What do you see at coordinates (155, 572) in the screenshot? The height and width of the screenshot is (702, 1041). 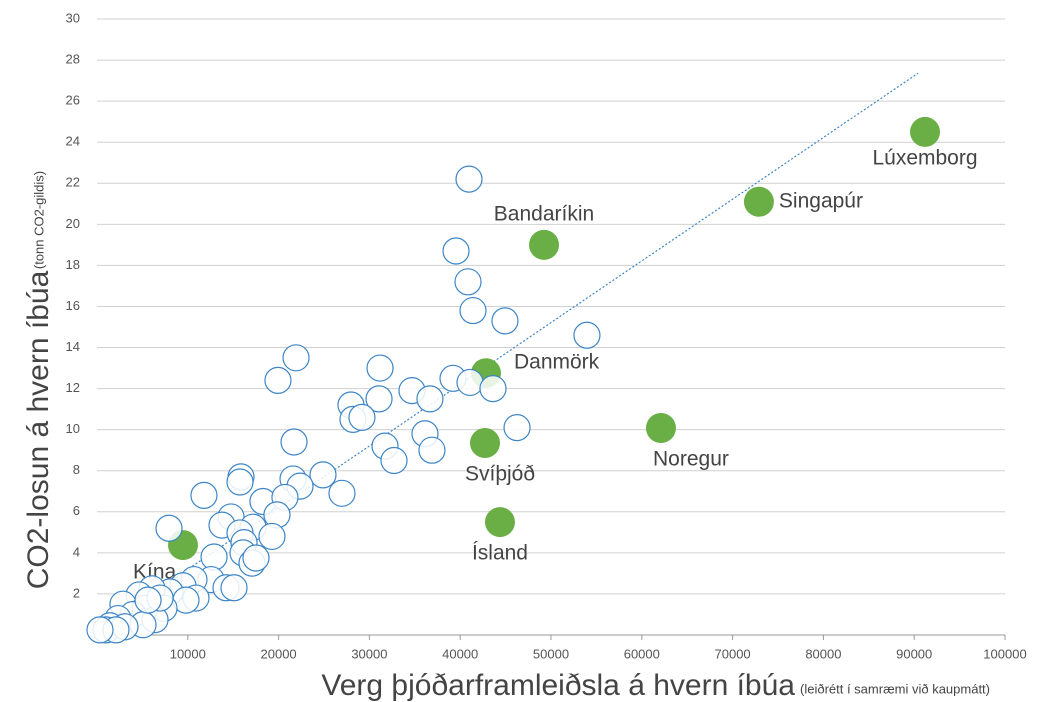 I see `point-label: Kína` at bounding box center [155, 572].